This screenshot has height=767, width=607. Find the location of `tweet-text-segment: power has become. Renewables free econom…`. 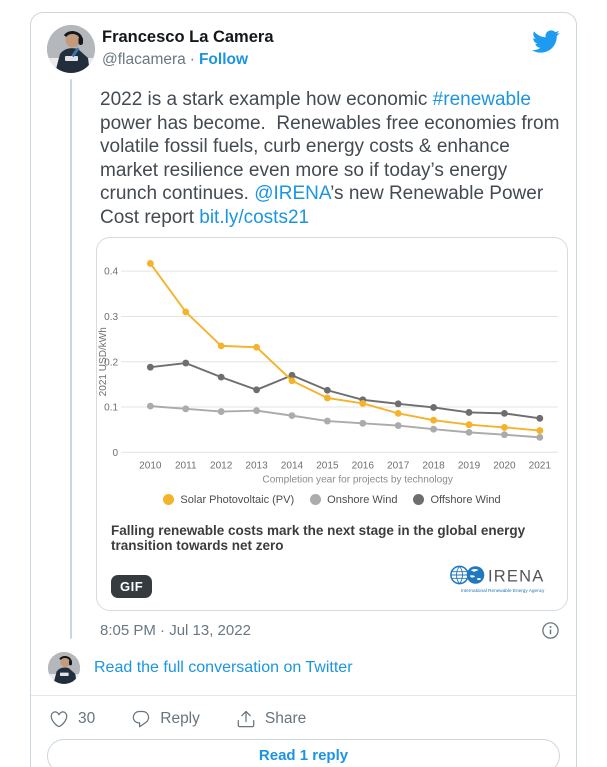

tweet-text-segment: power has become. Renewables free econom… is located at coordinates (332, 147).